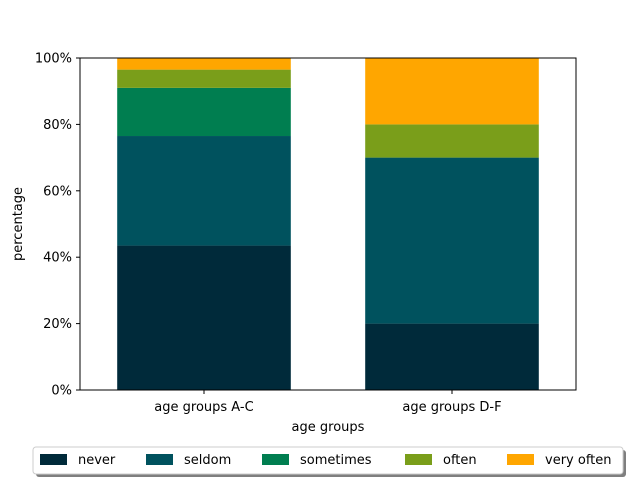 Image resolution: width=640 pixels, height=480 pixels. Describe the element at coordinates (61, 391) in the screenshot. I see `y-tick-label: 0%` at that location.